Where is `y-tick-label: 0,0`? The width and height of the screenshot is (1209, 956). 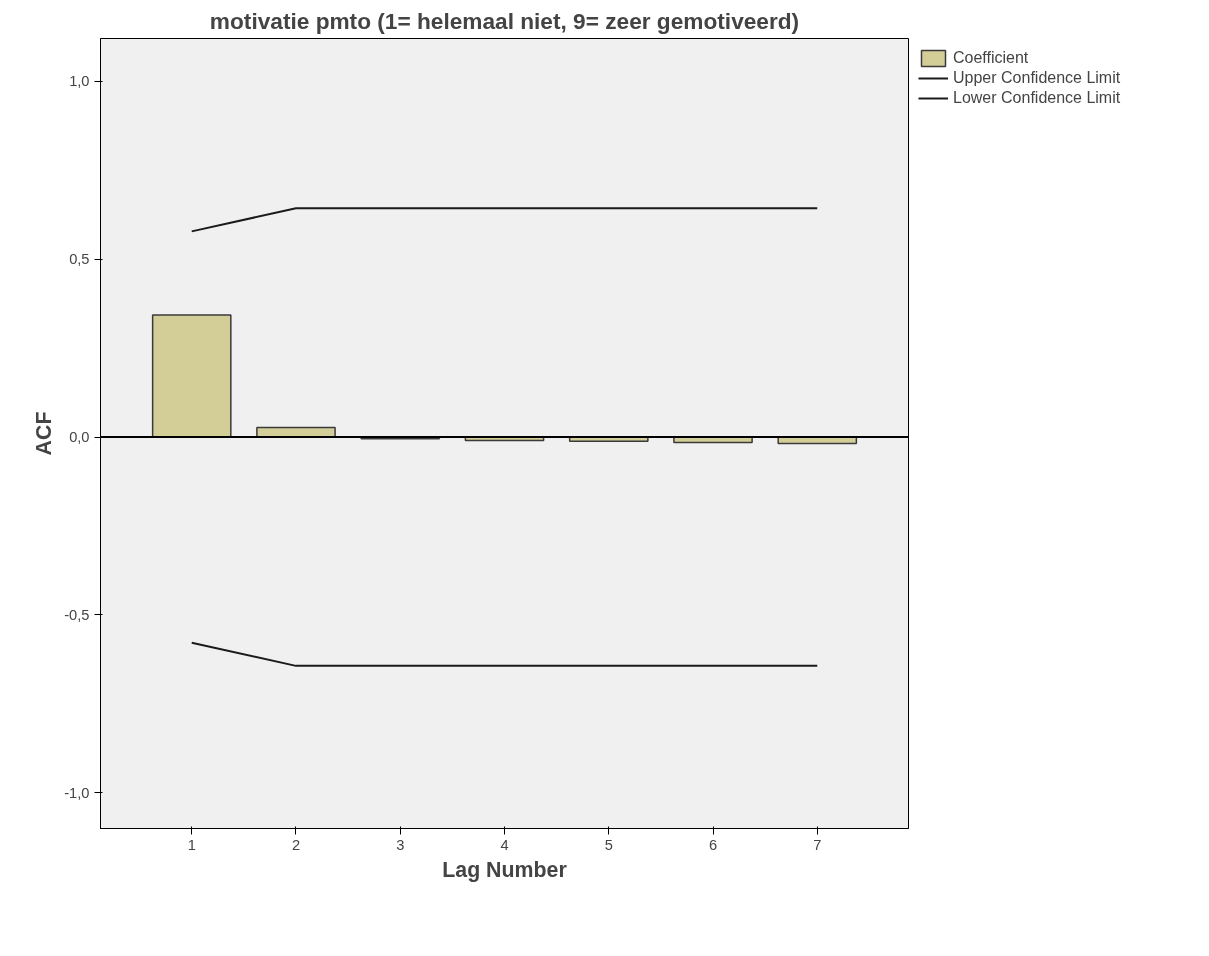
y-tick-label: 0,0 is located at coordinates (79, 437).